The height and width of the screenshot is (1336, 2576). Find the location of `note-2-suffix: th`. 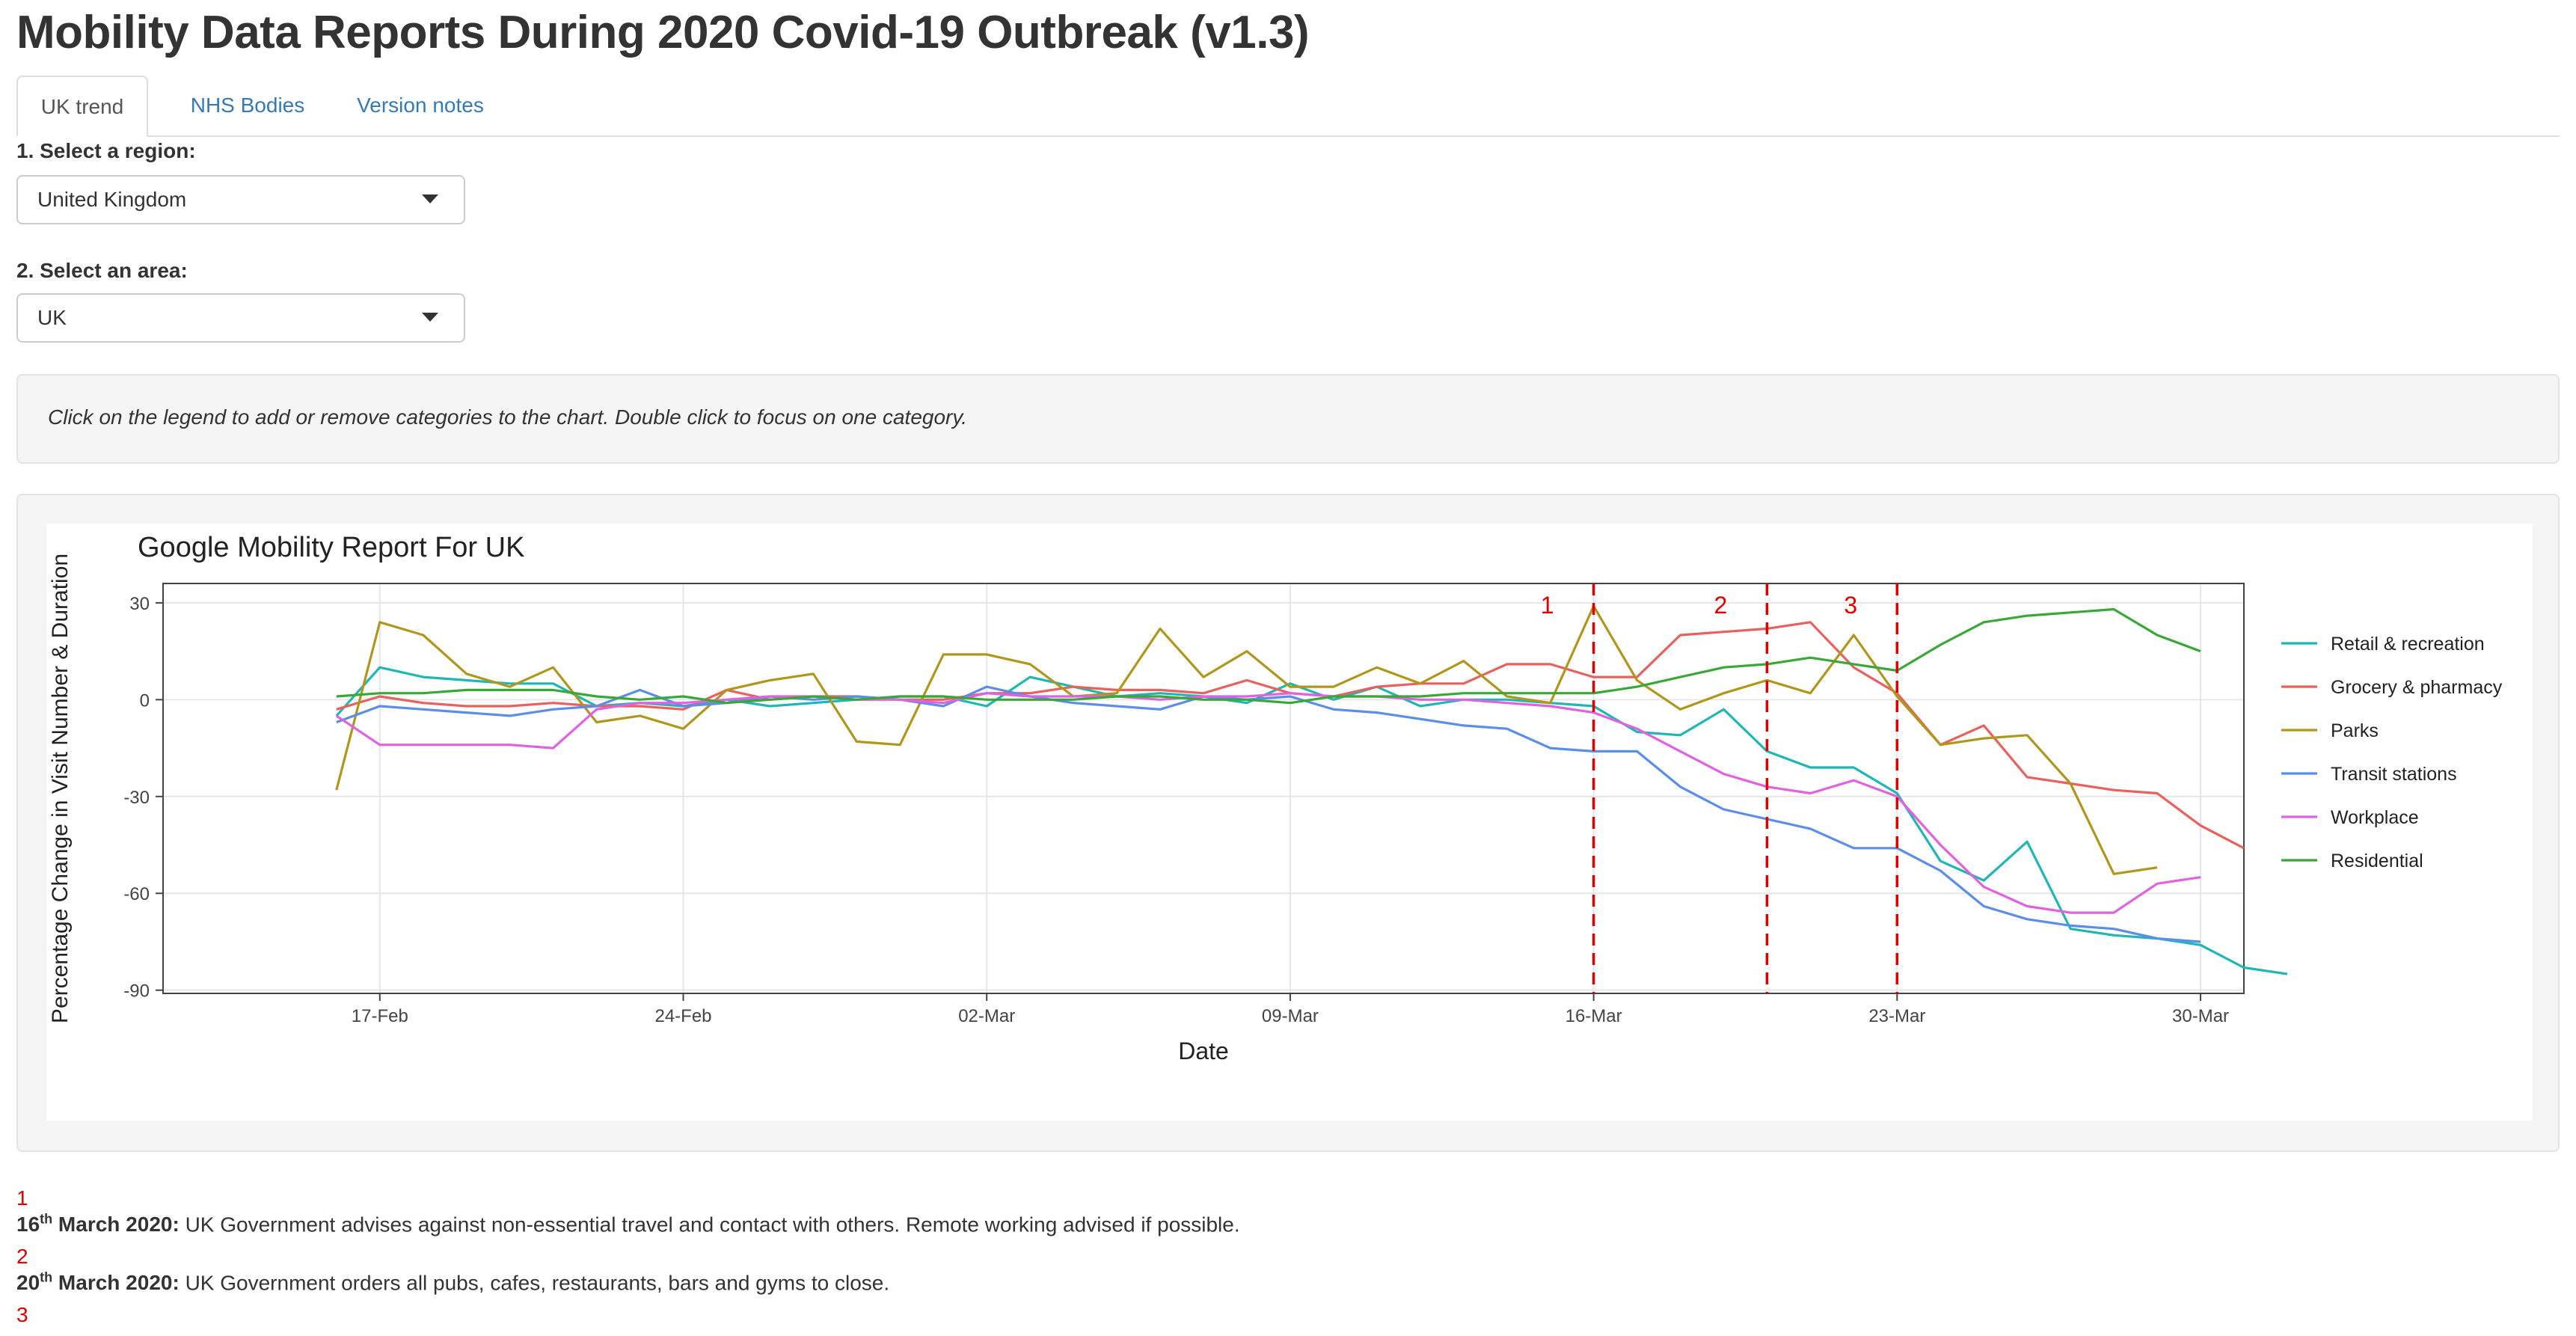

note-2-suffix: th is located at coordinates (46, 1277).